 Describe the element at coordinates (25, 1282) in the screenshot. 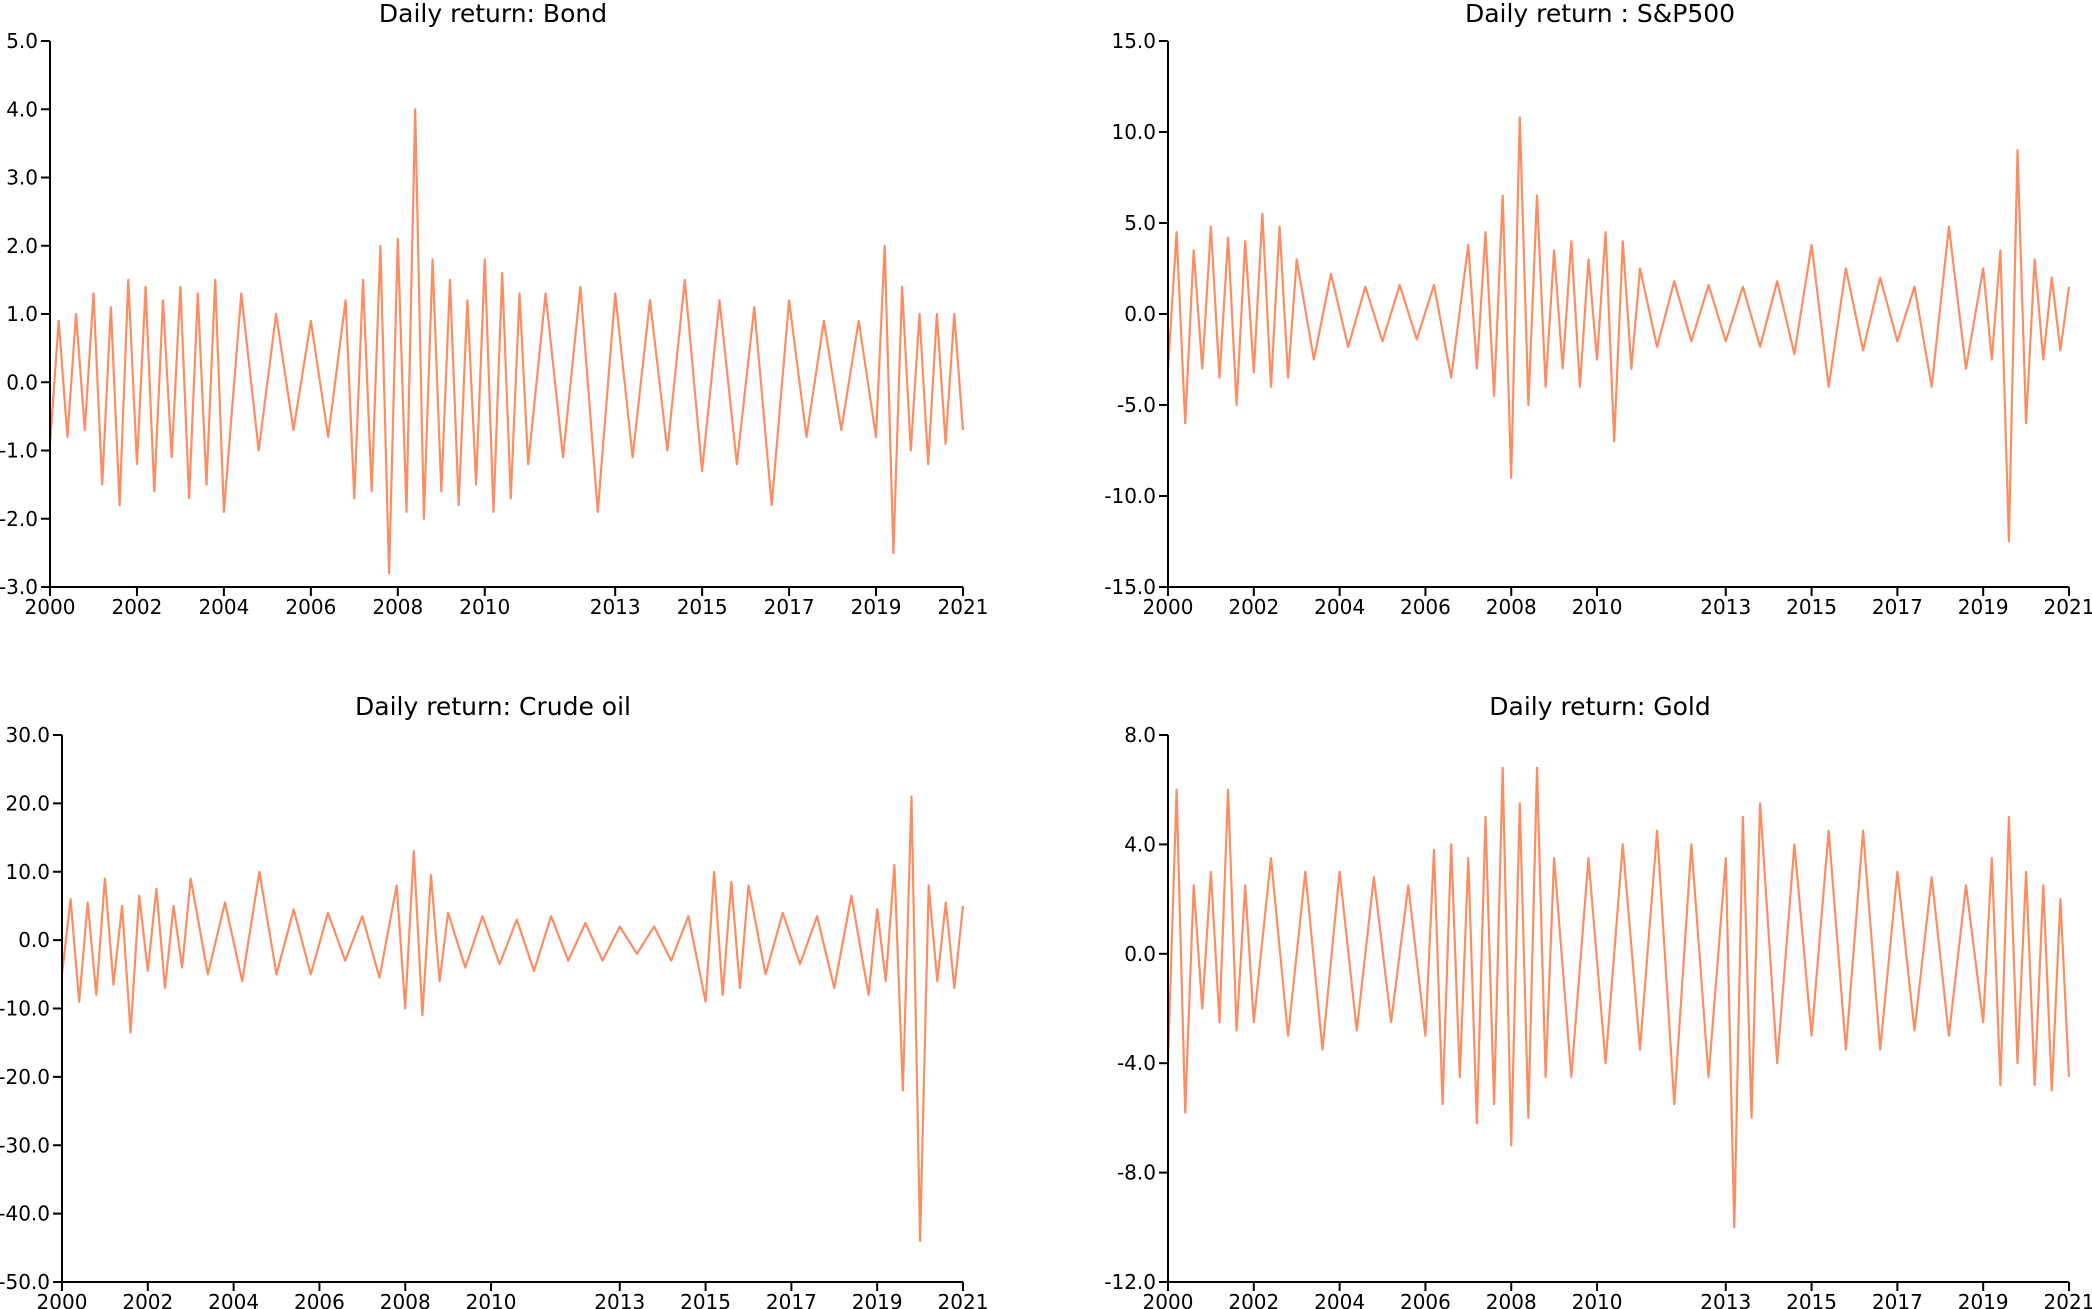

I see `y-tick-label: -50.0` at that location.